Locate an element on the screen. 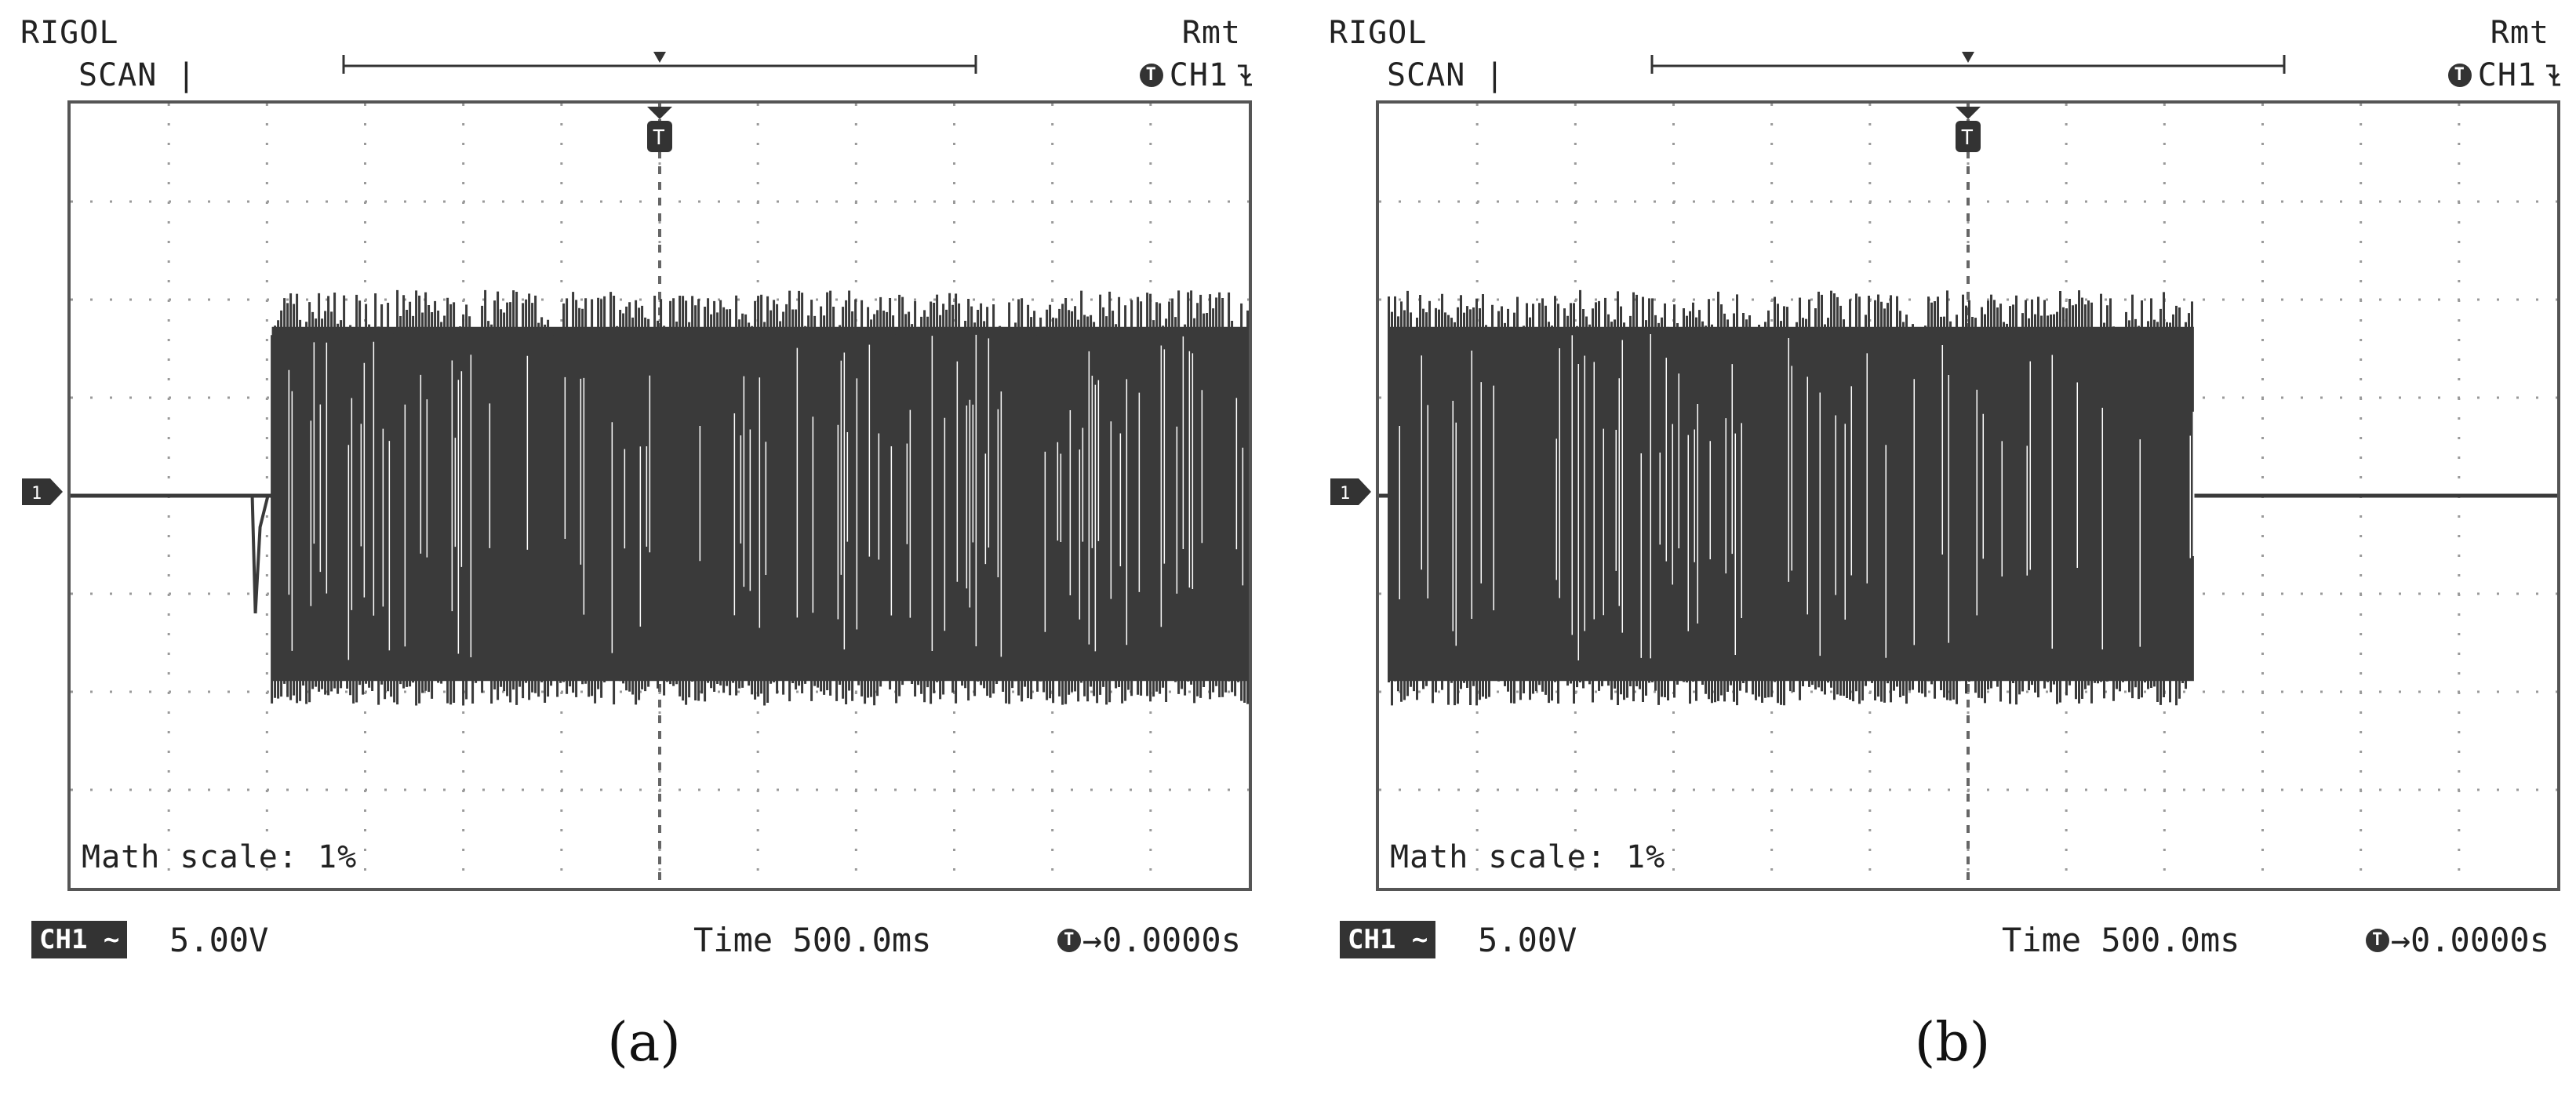 The image size is (2576, 1102). waveform-transient is located at coordinates (260, 554).